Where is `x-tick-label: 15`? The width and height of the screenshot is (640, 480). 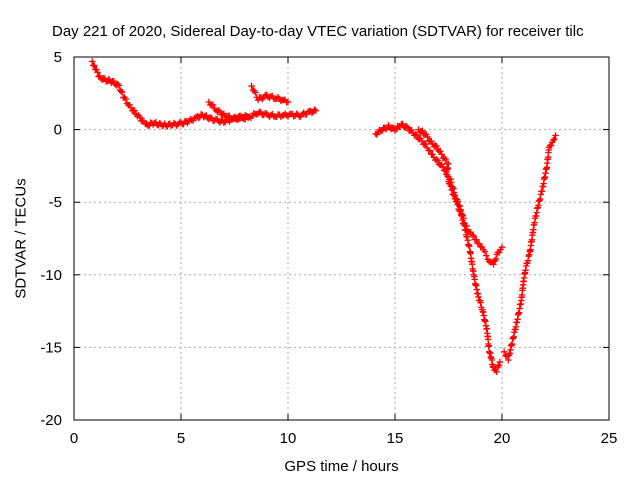
x-tick-label: 15 is located at coordinates (395, 438).